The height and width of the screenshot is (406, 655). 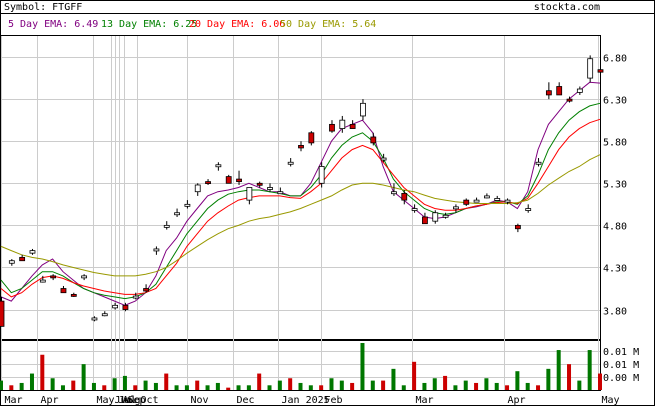 I want to click on y-tick-label: 4.80, so click(x=615, y=227).